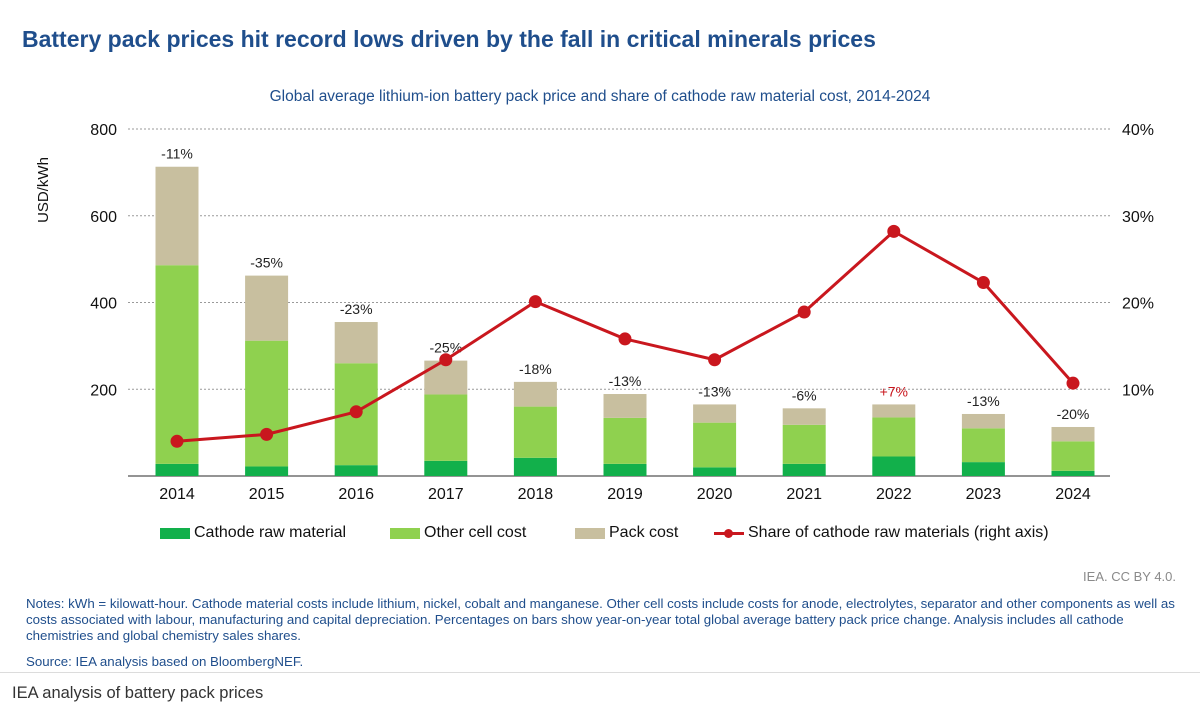 This screenshot has height=724, width=1200. What do you see at coordinates (43, 190) in the screenshot?
I see `y-axis-label: USD/kWh` at bounding box center [43, 190].